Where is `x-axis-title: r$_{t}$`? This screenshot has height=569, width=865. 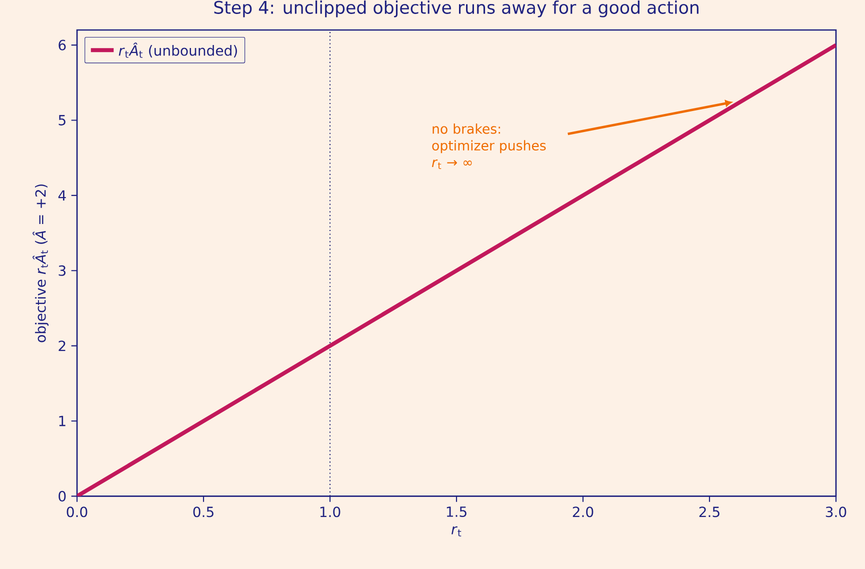
x-axis-title: r$_{t}$ is located at coordinates (457, 531).